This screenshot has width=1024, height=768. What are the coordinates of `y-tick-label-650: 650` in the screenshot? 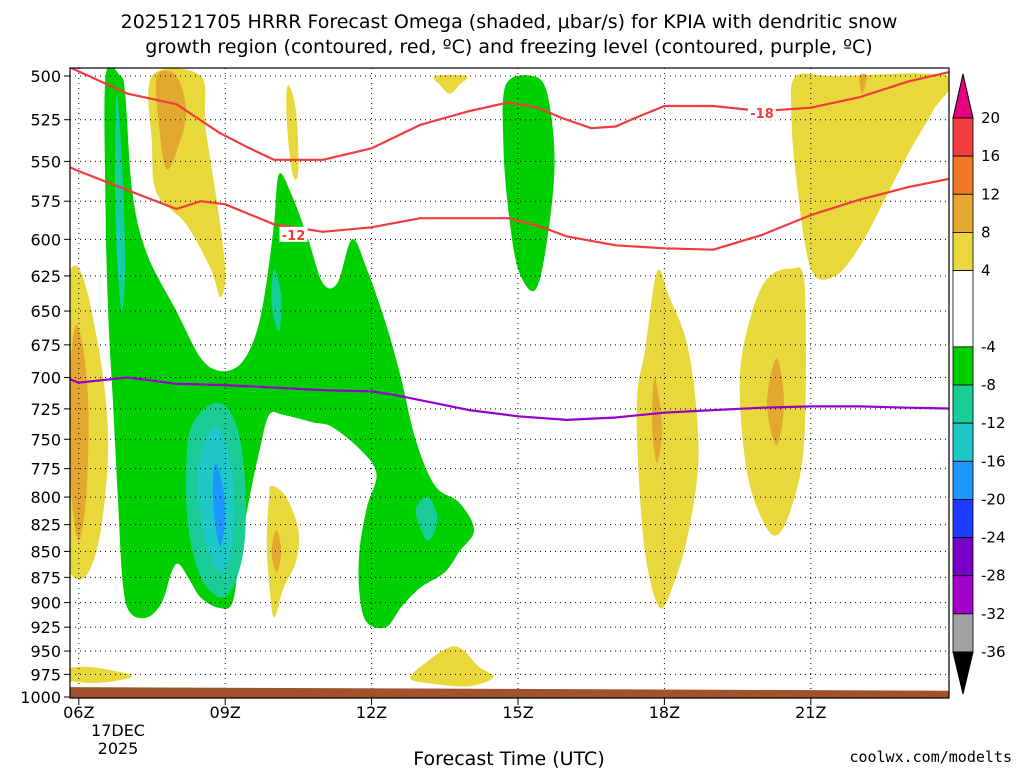 It's located at (45, 311).